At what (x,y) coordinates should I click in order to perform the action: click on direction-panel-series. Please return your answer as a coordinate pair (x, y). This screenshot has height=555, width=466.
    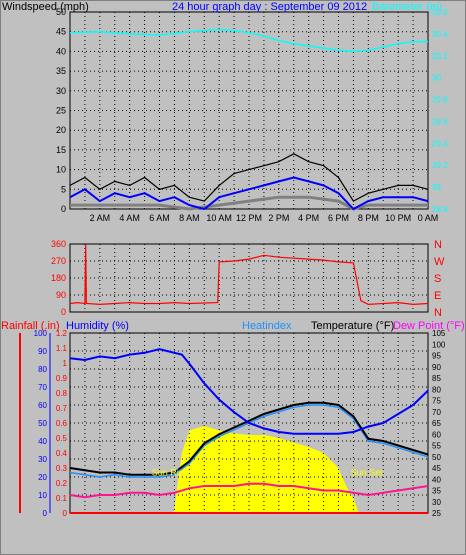
    Looking at the image, I should click on (249, 275).